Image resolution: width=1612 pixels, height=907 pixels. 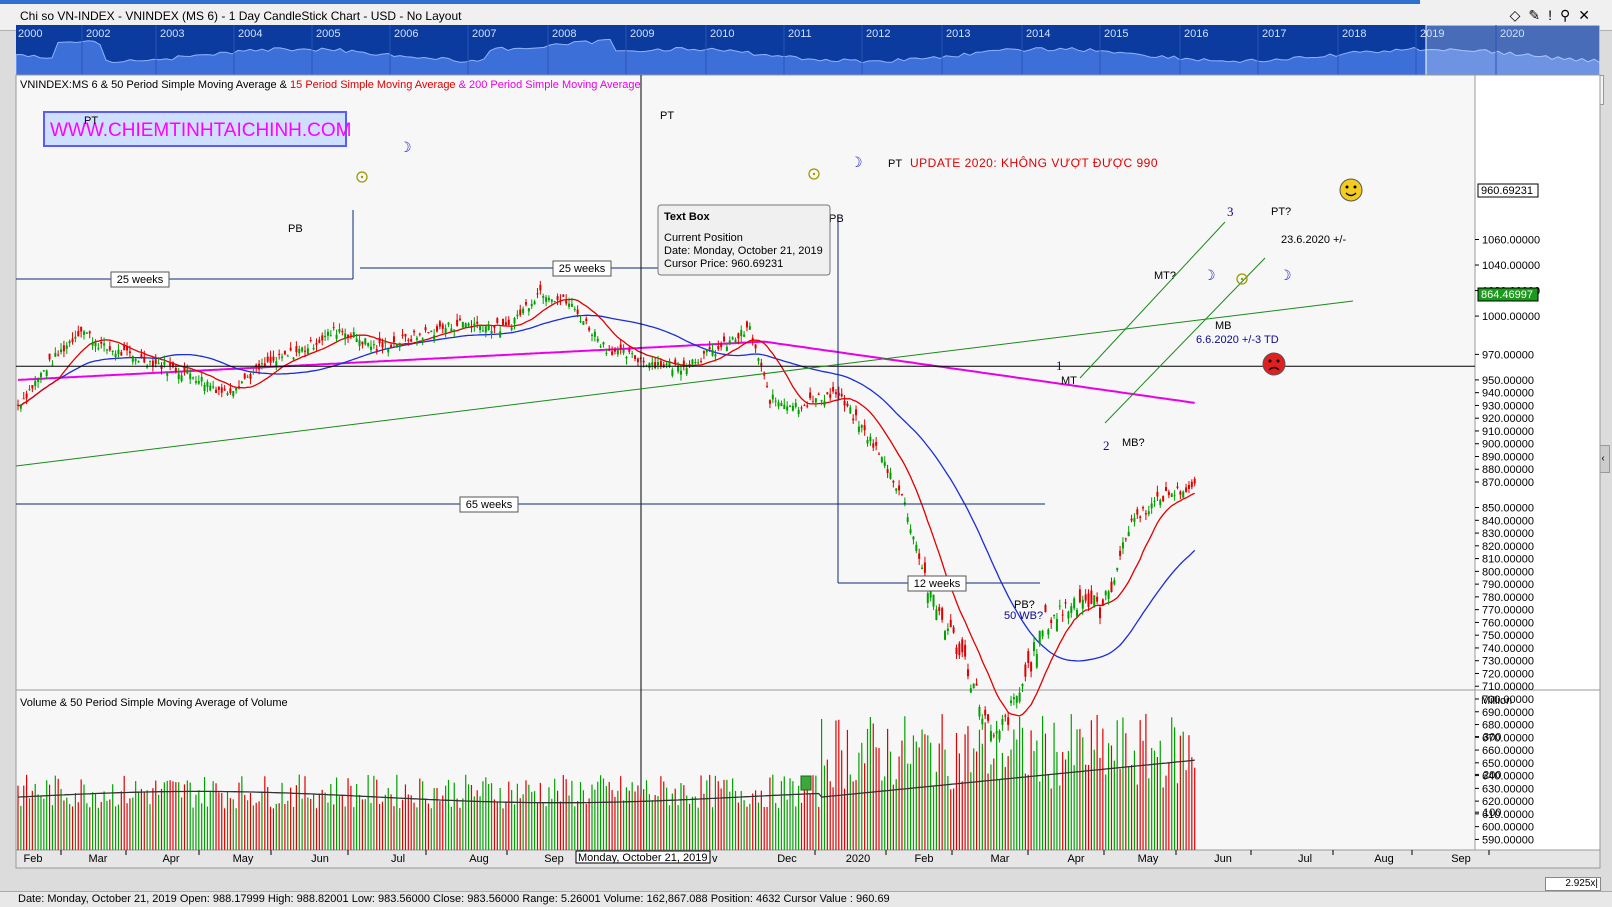 I want to click on y-tick-label: 710.00000, so click(x=1508, y=687).